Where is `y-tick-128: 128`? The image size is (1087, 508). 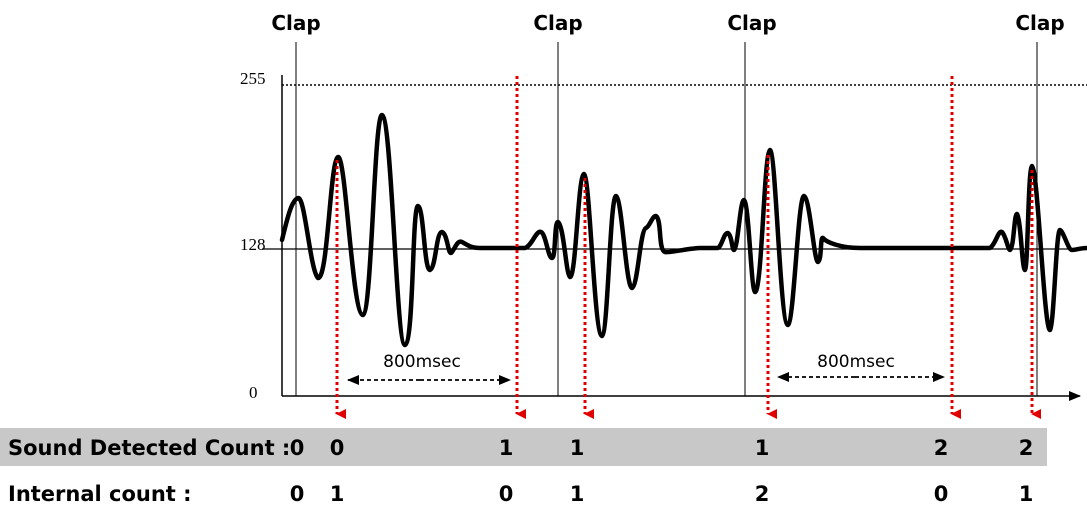
y-tick-128: 128 is located at coordinates (253, 244).